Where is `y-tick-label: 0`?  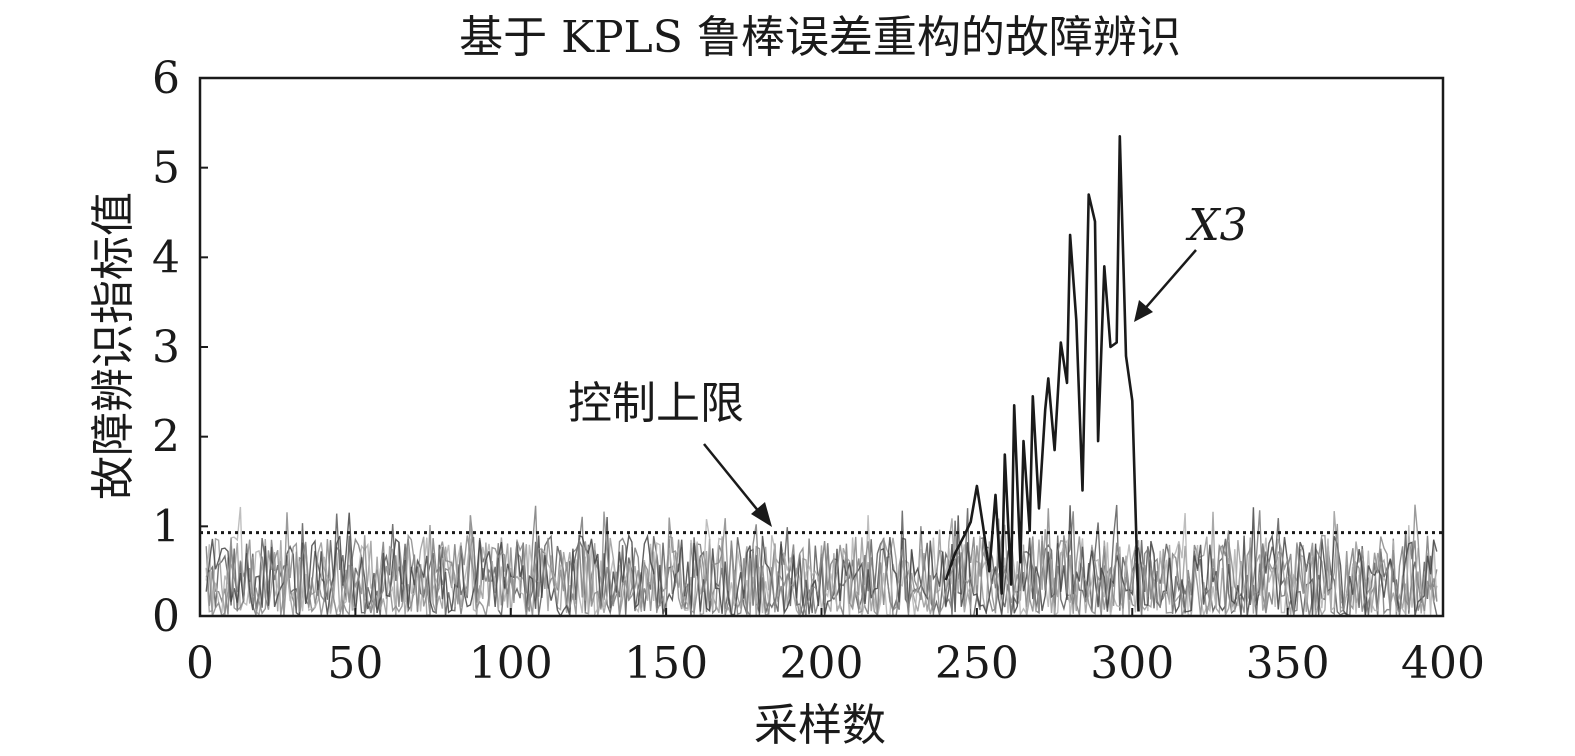
y-tick-label: 0 is located at coordinates (166, 616).